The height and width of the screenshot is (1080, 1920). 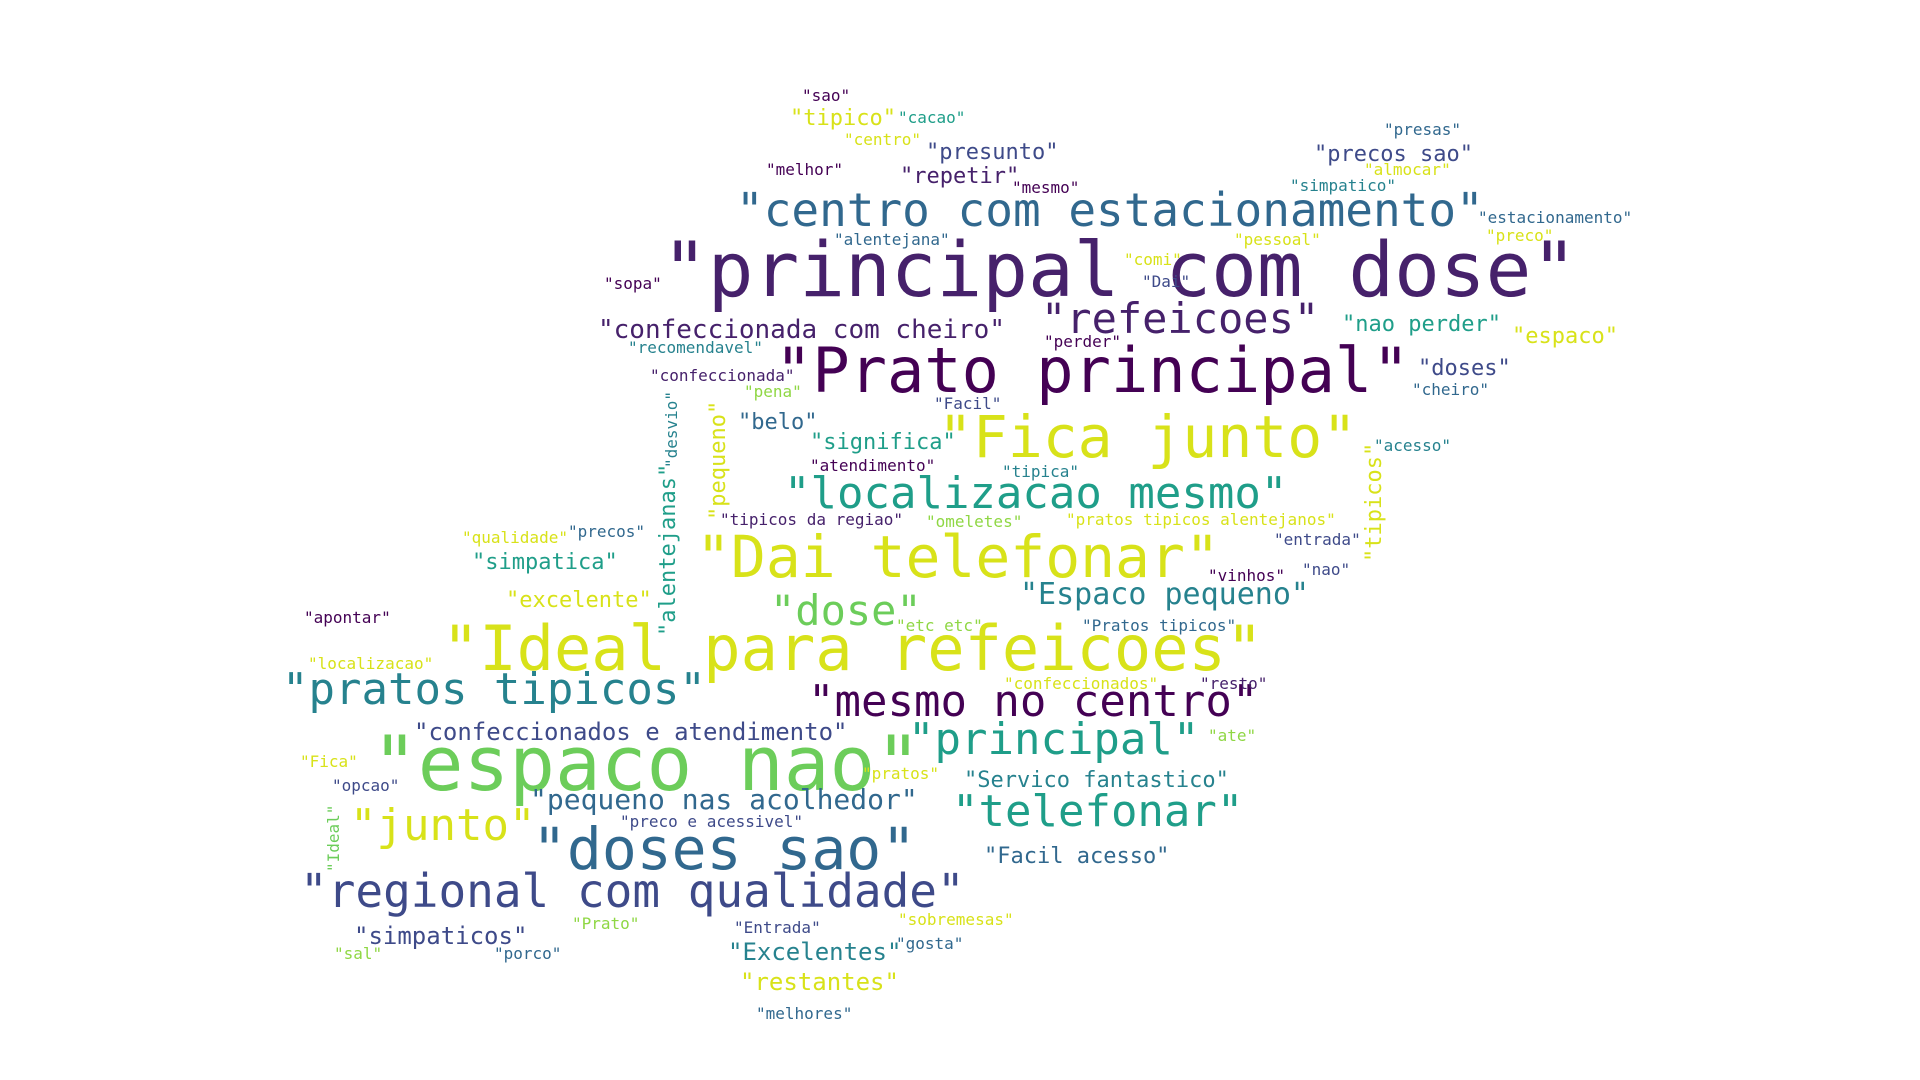 What do you see at coordinates (1081, 683) in the screenshot?
I see `word: "confeccionados"` at bounding box center [1081, 683].